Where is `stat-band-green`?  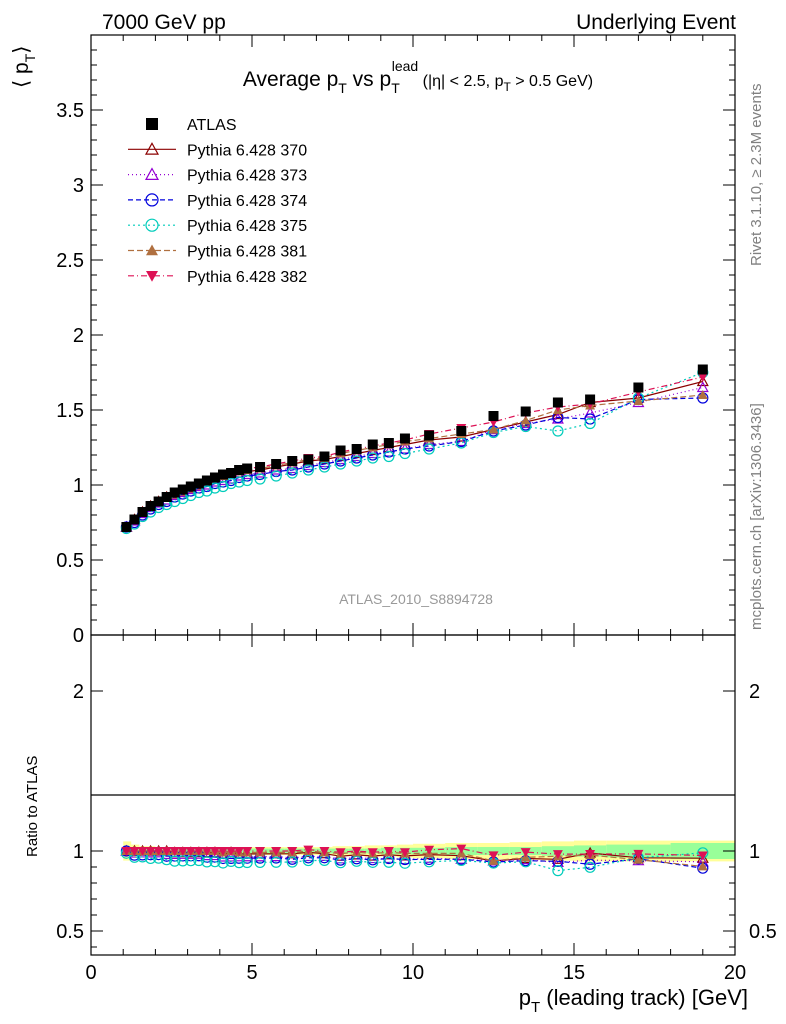 stat-band-green is located at coordinates (493, 851).